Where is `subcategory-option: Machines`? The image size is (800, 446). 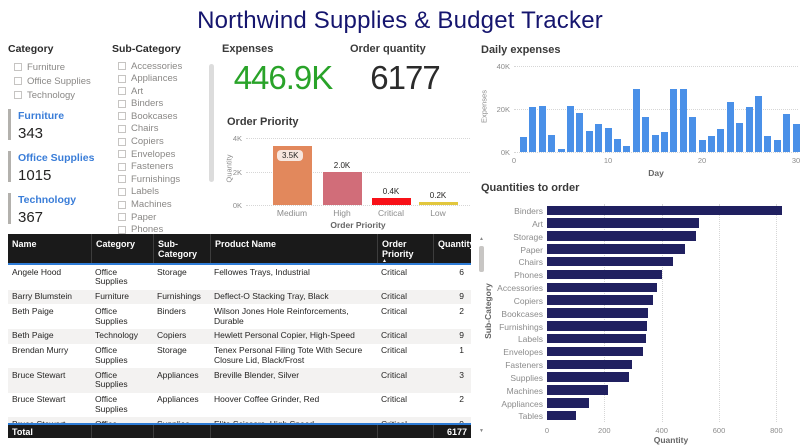
subcategory-option: Machines is located at coordinates (164, 205).